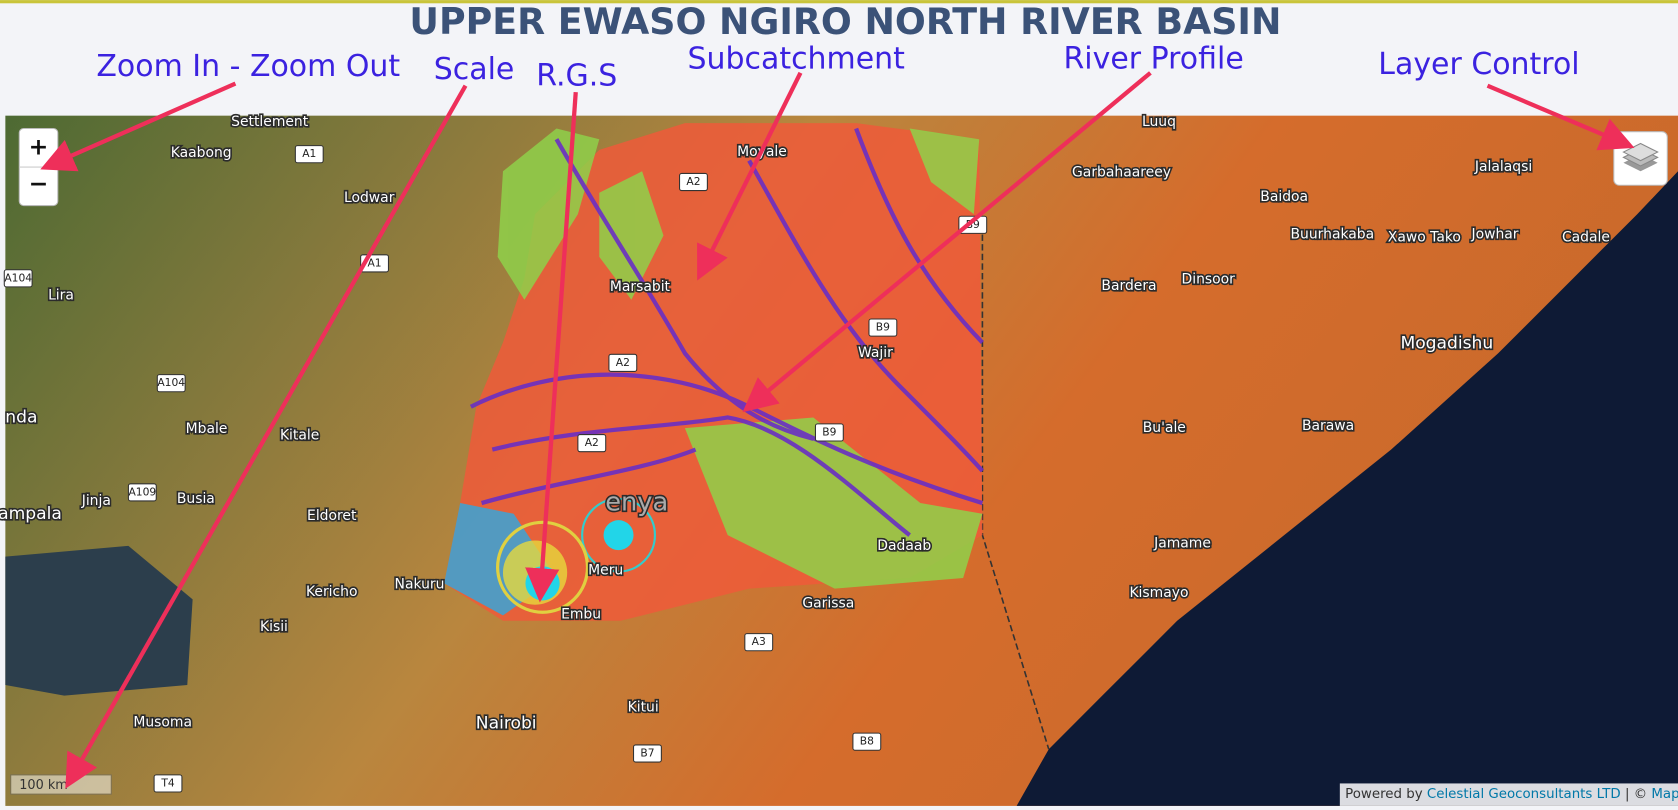 The image size is (1678, 810). I want to click on place-label: Jinja, so click(96, 501).